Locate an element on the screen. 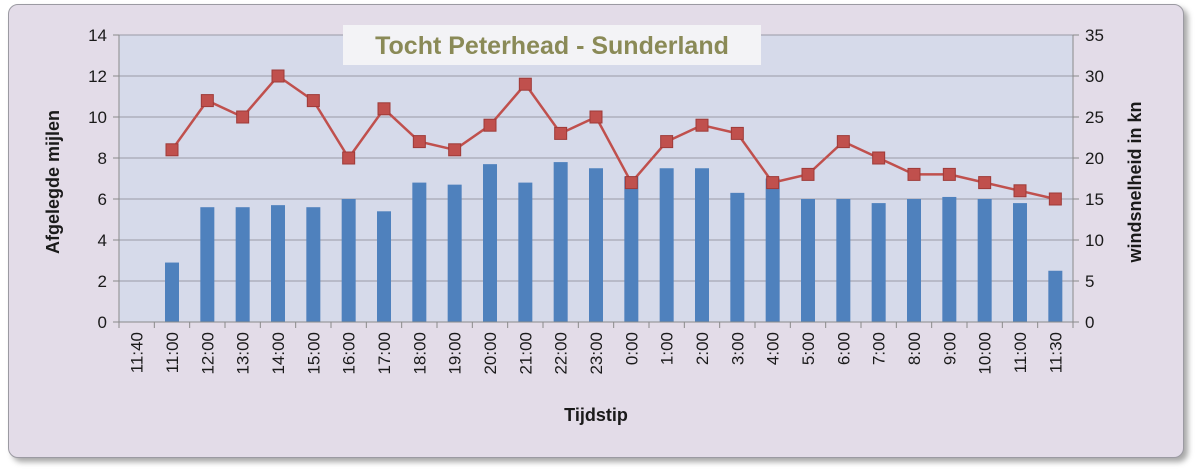  y-right-tick-label: 5 is located at coordinates (1089, 281).